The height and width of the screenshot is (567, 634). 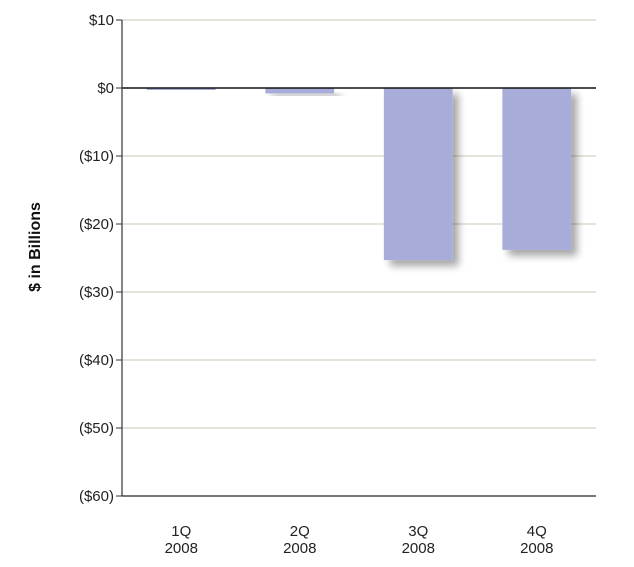 What do you see at coordinates (35, 247) in the screenshot?
I see `y-axis-label: $ in Billions` at bounding box center [35, 247].